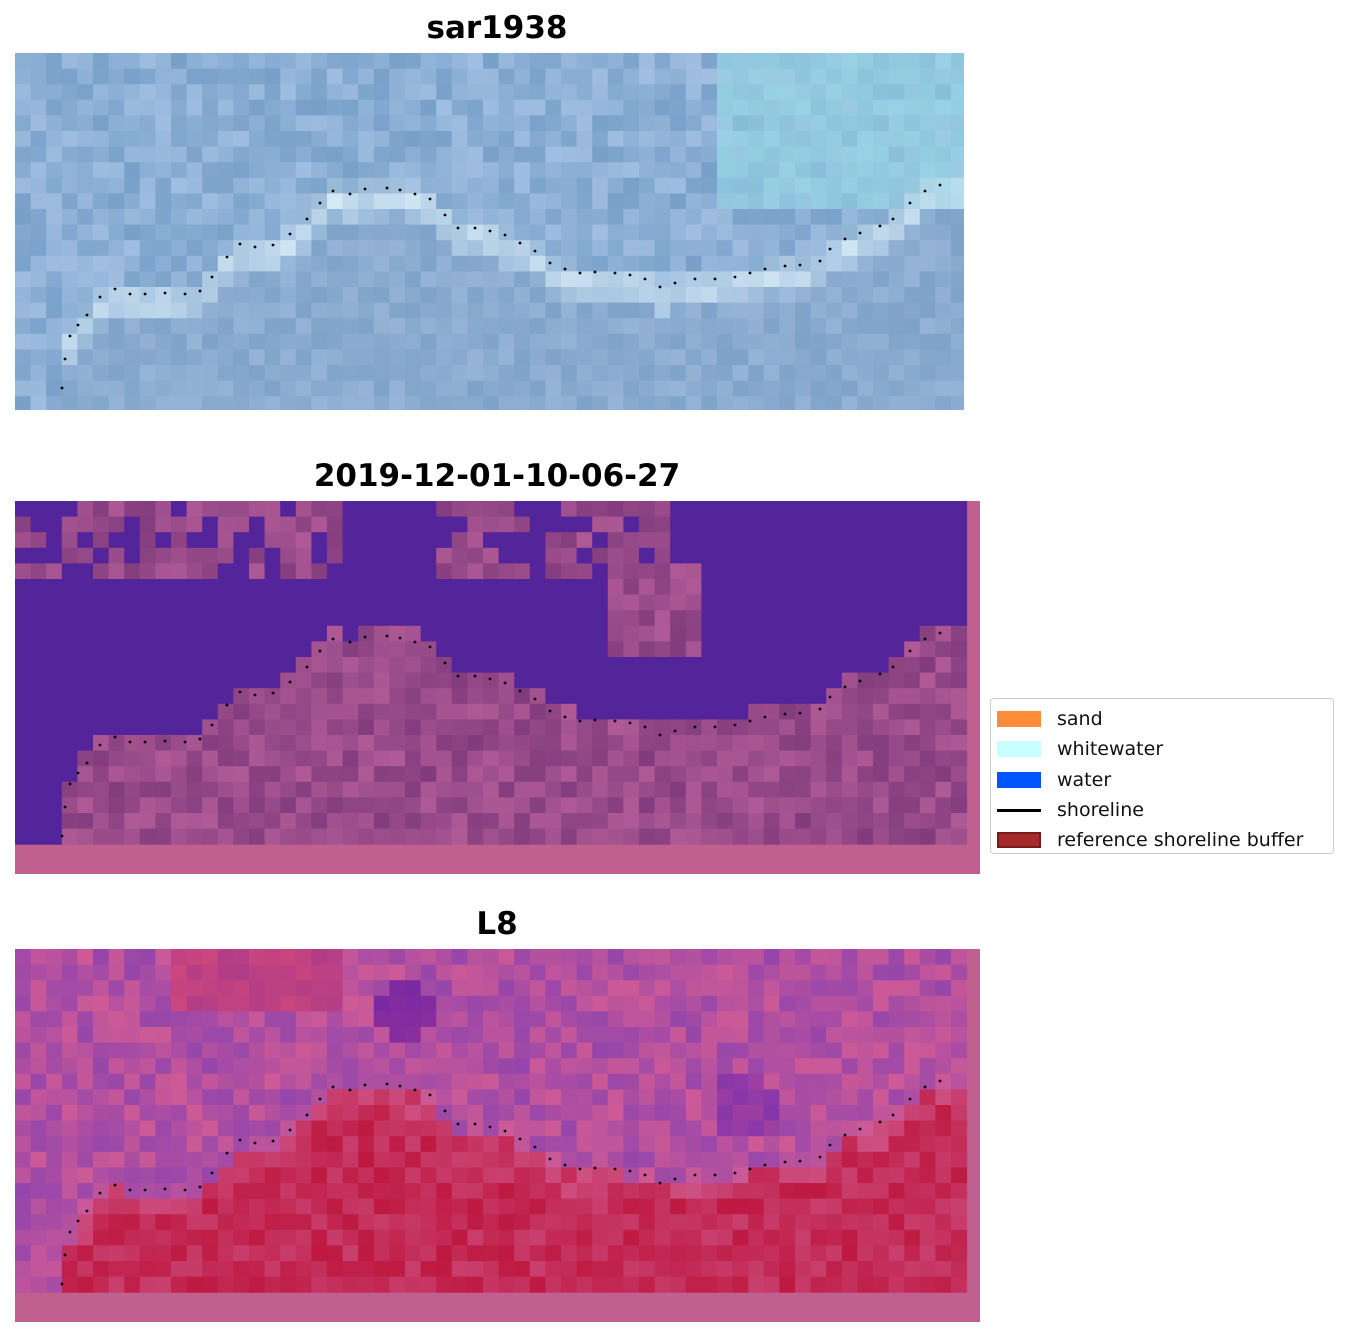 The height and width of the screenshot is (1337, 1350). Describe the element at coordinates (501, 734) in the screenshot. I see `shoreline-dots` at that location.